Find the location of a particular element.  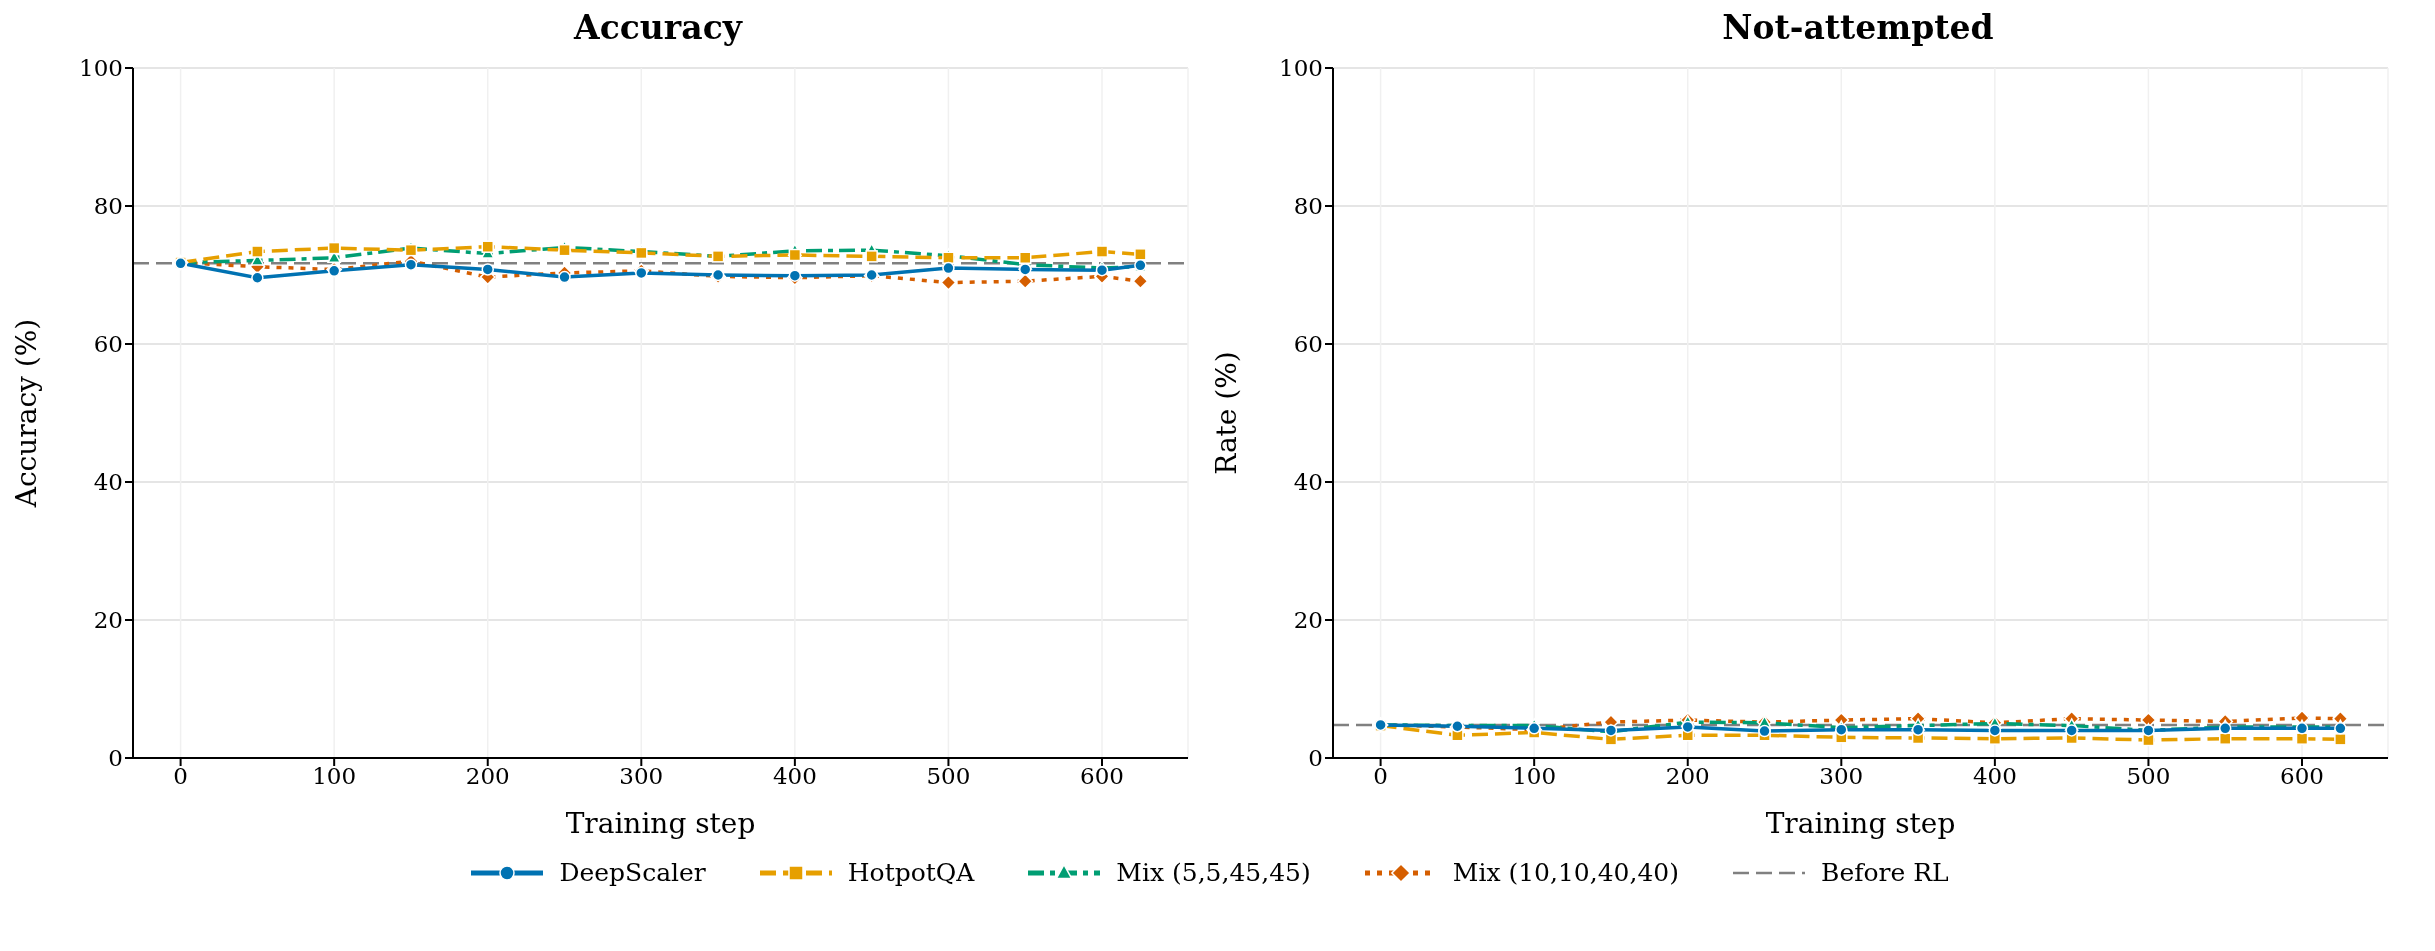

chart-title: Accuracy is located at coordinates (658, 27).